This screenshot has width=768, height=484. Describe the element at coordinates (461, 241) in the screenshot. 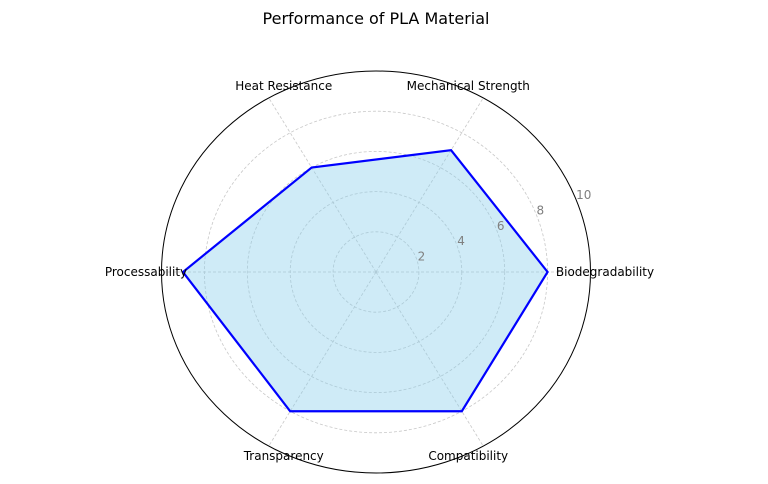

I see `r-tick-label: 4` at that location.